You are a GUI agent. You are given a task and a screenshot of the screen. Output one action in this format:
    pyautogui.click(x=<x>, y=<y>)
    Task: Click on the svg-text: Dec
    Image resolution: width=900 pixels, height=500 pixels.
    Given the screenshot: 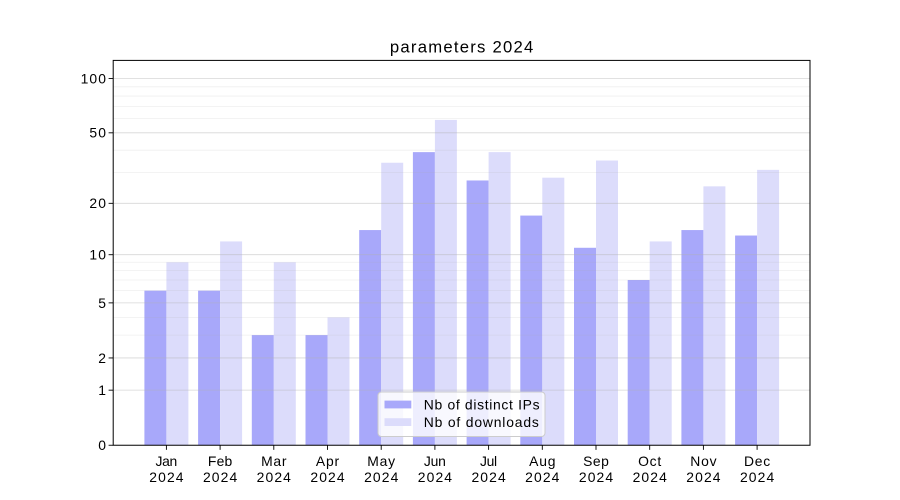 What is the action you would take?
    pyautogui.click(x=757, y=461)
    